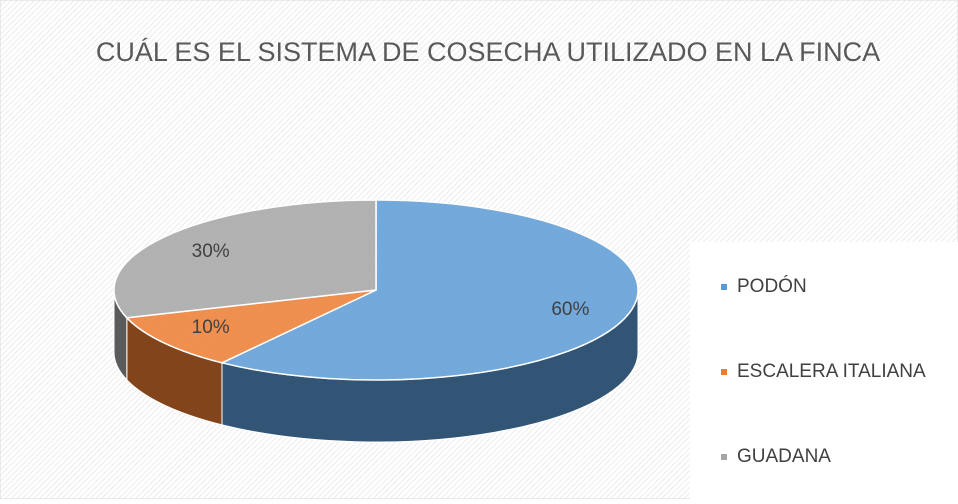 The image size is (958, 504). What do you see at coordinates (831, 371) in the screenshot?
I see `legend-label: ESCALERA ITALIANA` at bounding box center [831, 371].